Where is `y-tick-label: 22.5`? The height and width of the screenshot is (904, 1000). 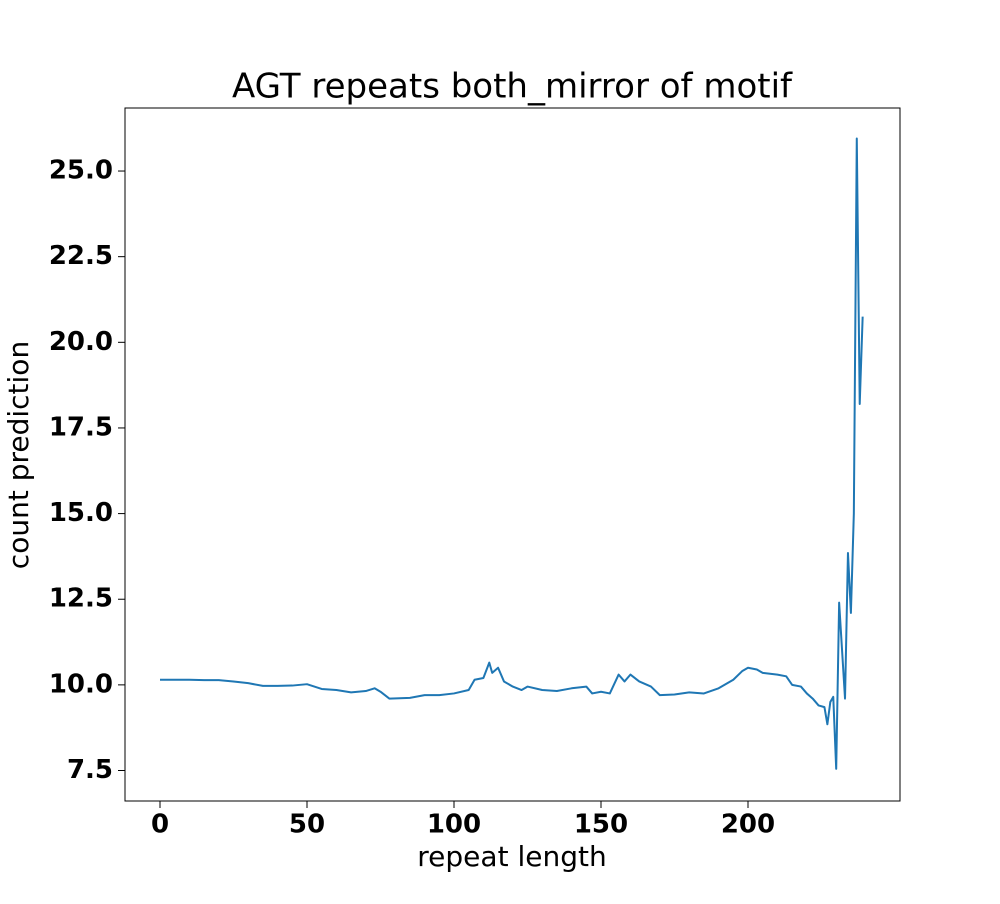 y-tick-label: 22.5 is located at coordinates (81, 256).